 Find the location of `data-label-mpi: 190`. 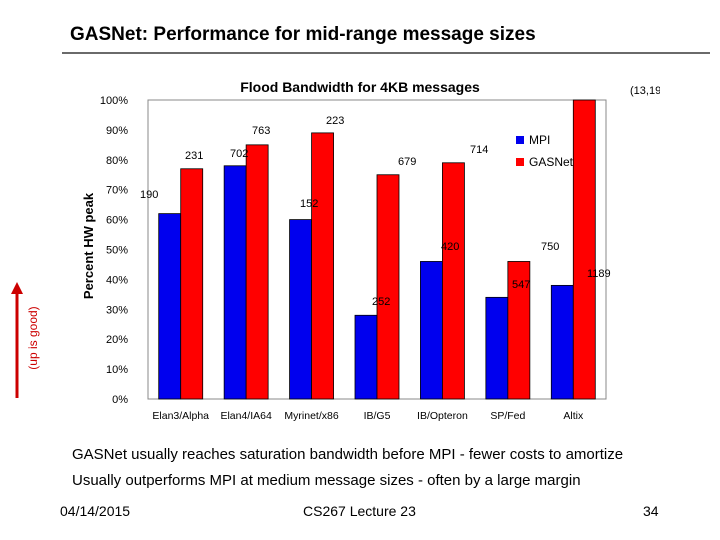

data-label-mpi: 190 is located at coordinates (149, 195).